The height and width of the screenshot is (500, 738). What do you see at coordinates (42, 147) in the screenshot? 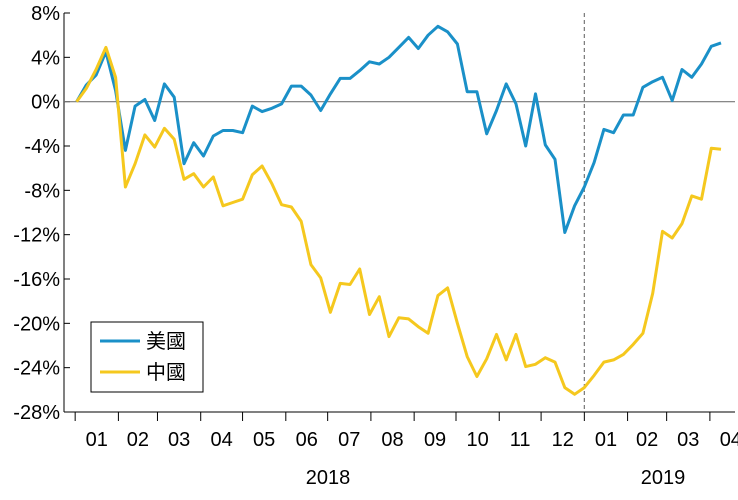
I see `y-tick-label: -4%` at bounding box center [42, 147].